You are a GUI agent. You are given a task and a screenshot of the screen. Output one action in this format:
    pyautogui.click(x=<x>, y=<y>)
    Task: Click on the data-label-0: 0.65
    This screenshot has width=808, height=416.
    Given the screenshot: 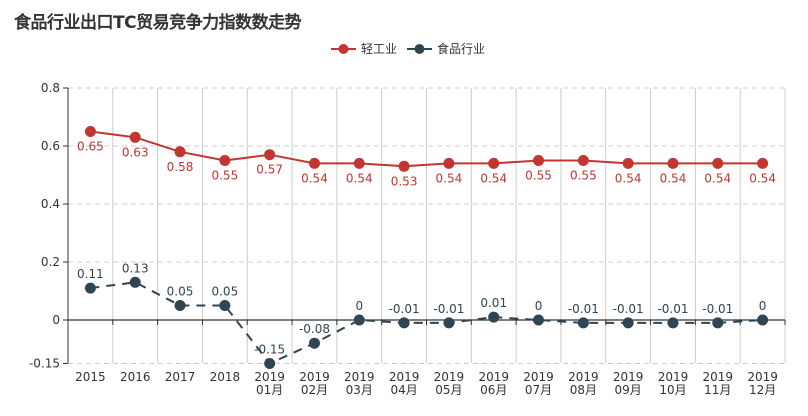 What is the action you would take?
    pyautogui.click(x=90, y=147)
    